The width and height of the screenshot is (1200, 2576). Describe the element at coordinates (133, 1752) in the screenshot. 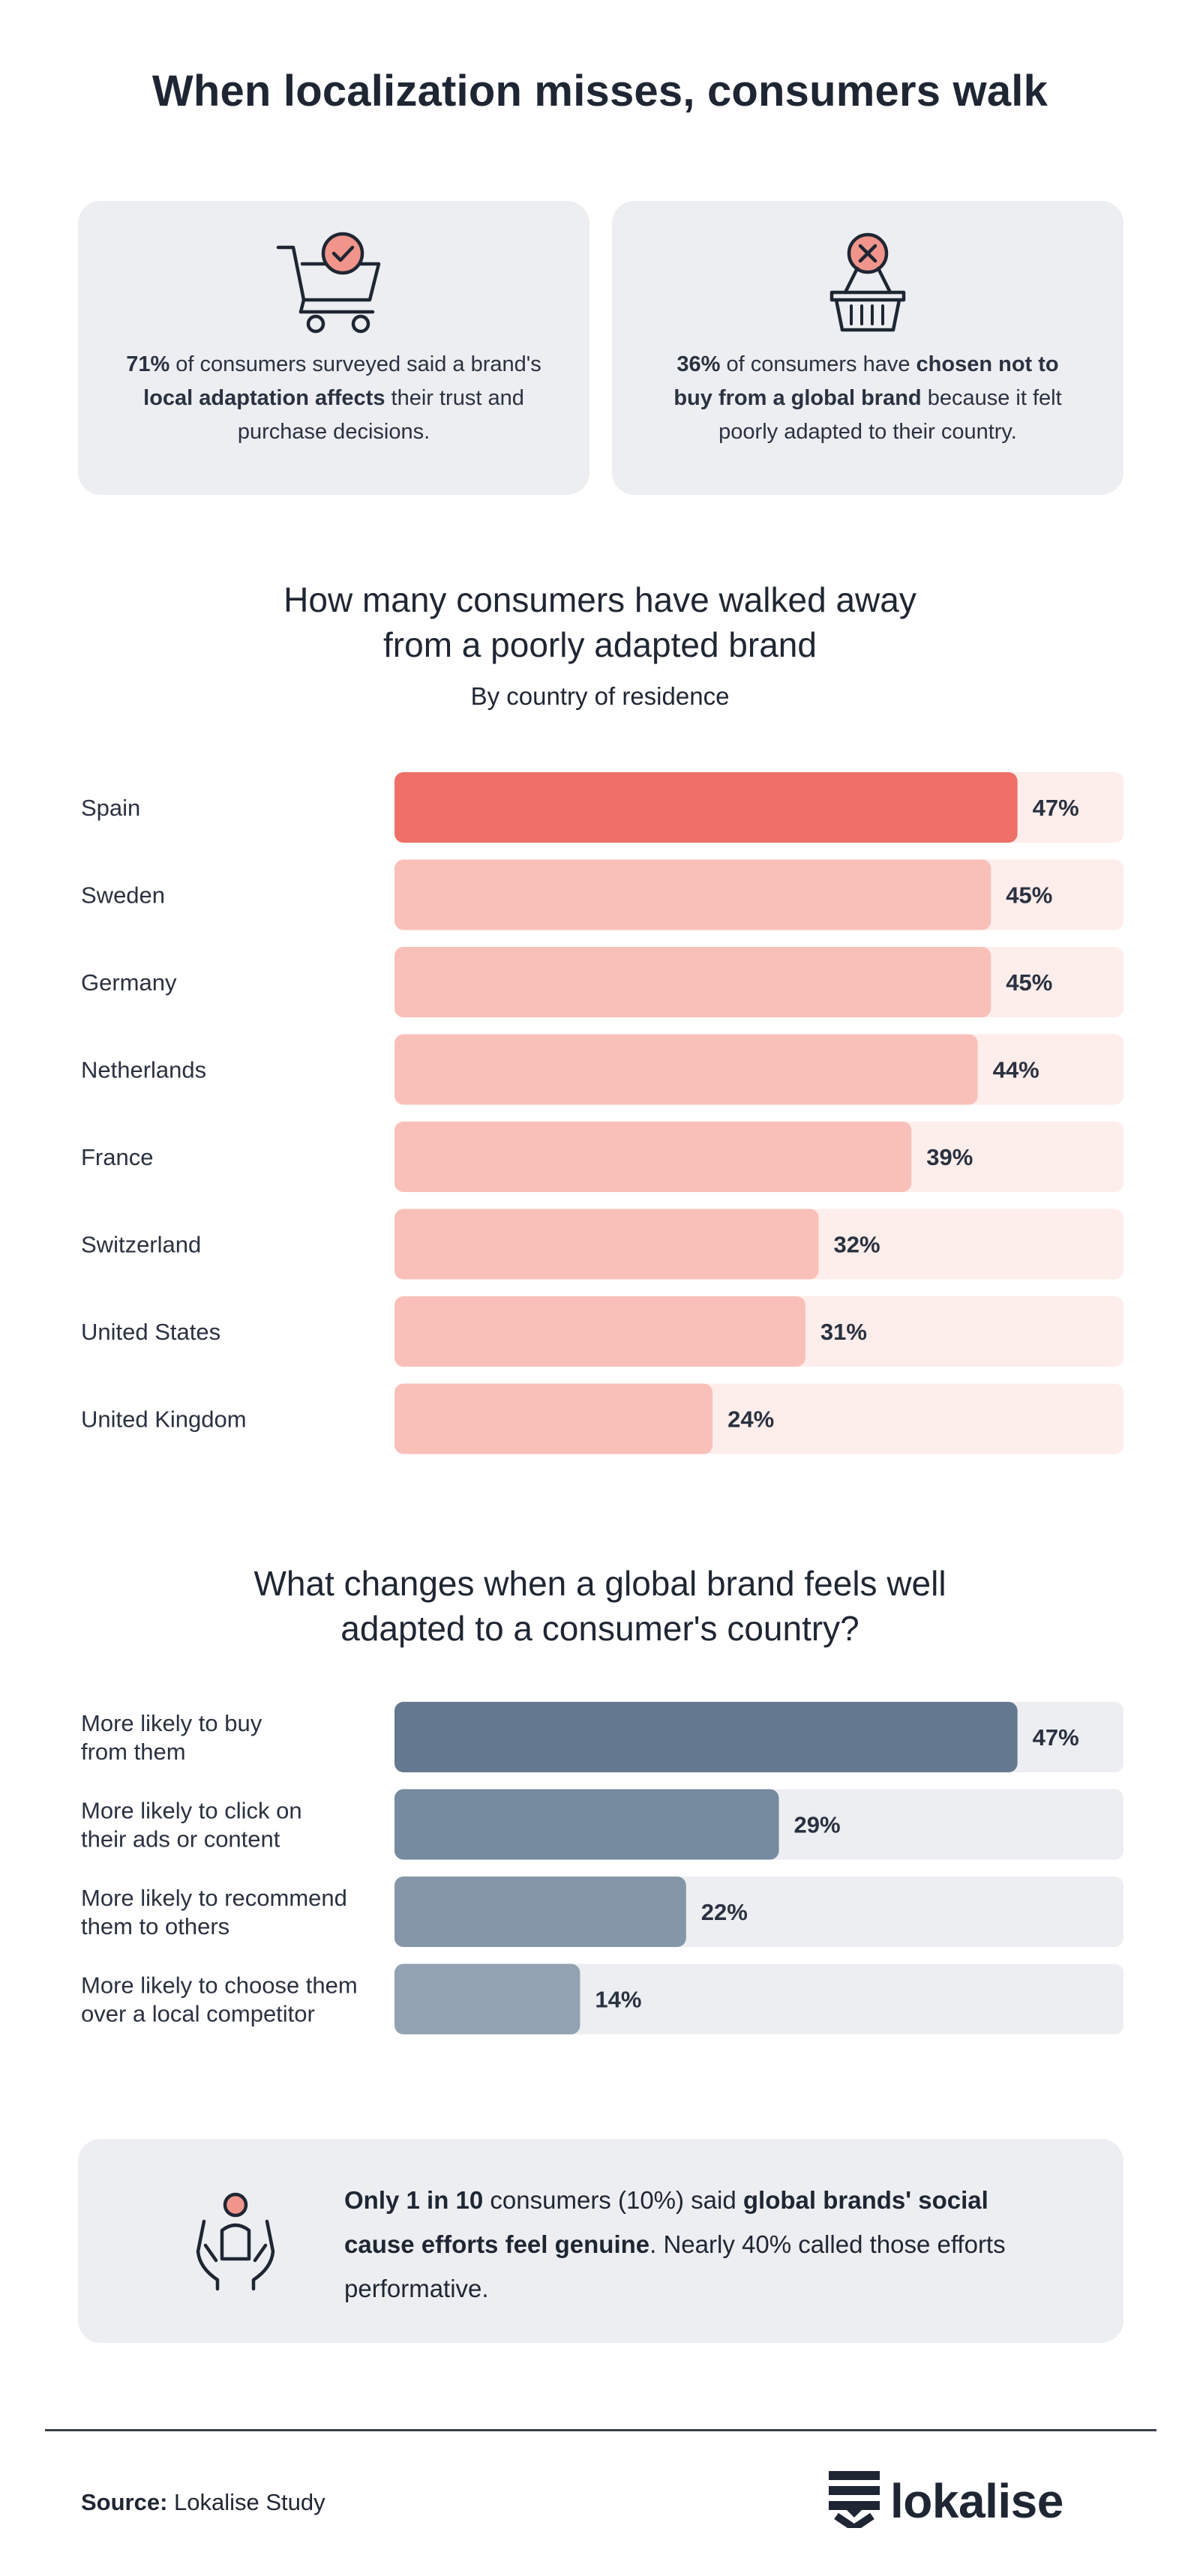

I see `category-label: from them` at that location.